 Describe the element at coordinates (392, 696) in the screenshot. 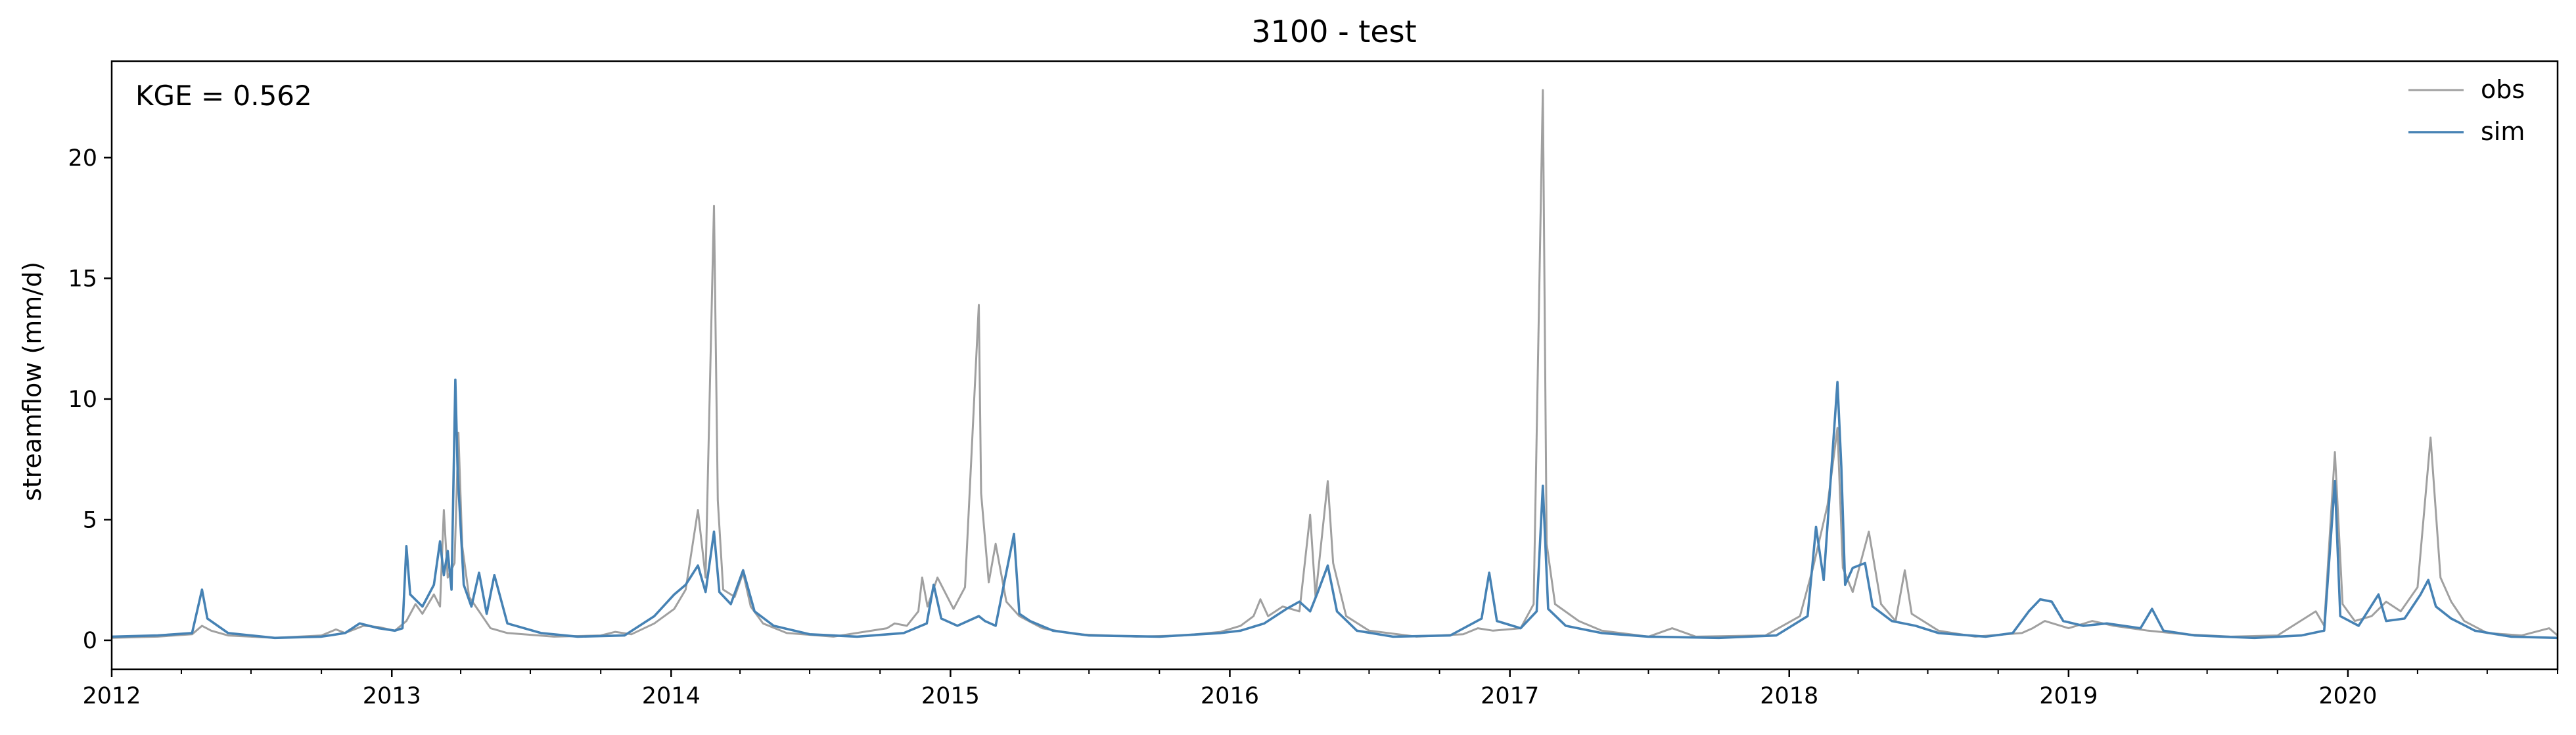

I see `x-tick-label: 2013` at that location.